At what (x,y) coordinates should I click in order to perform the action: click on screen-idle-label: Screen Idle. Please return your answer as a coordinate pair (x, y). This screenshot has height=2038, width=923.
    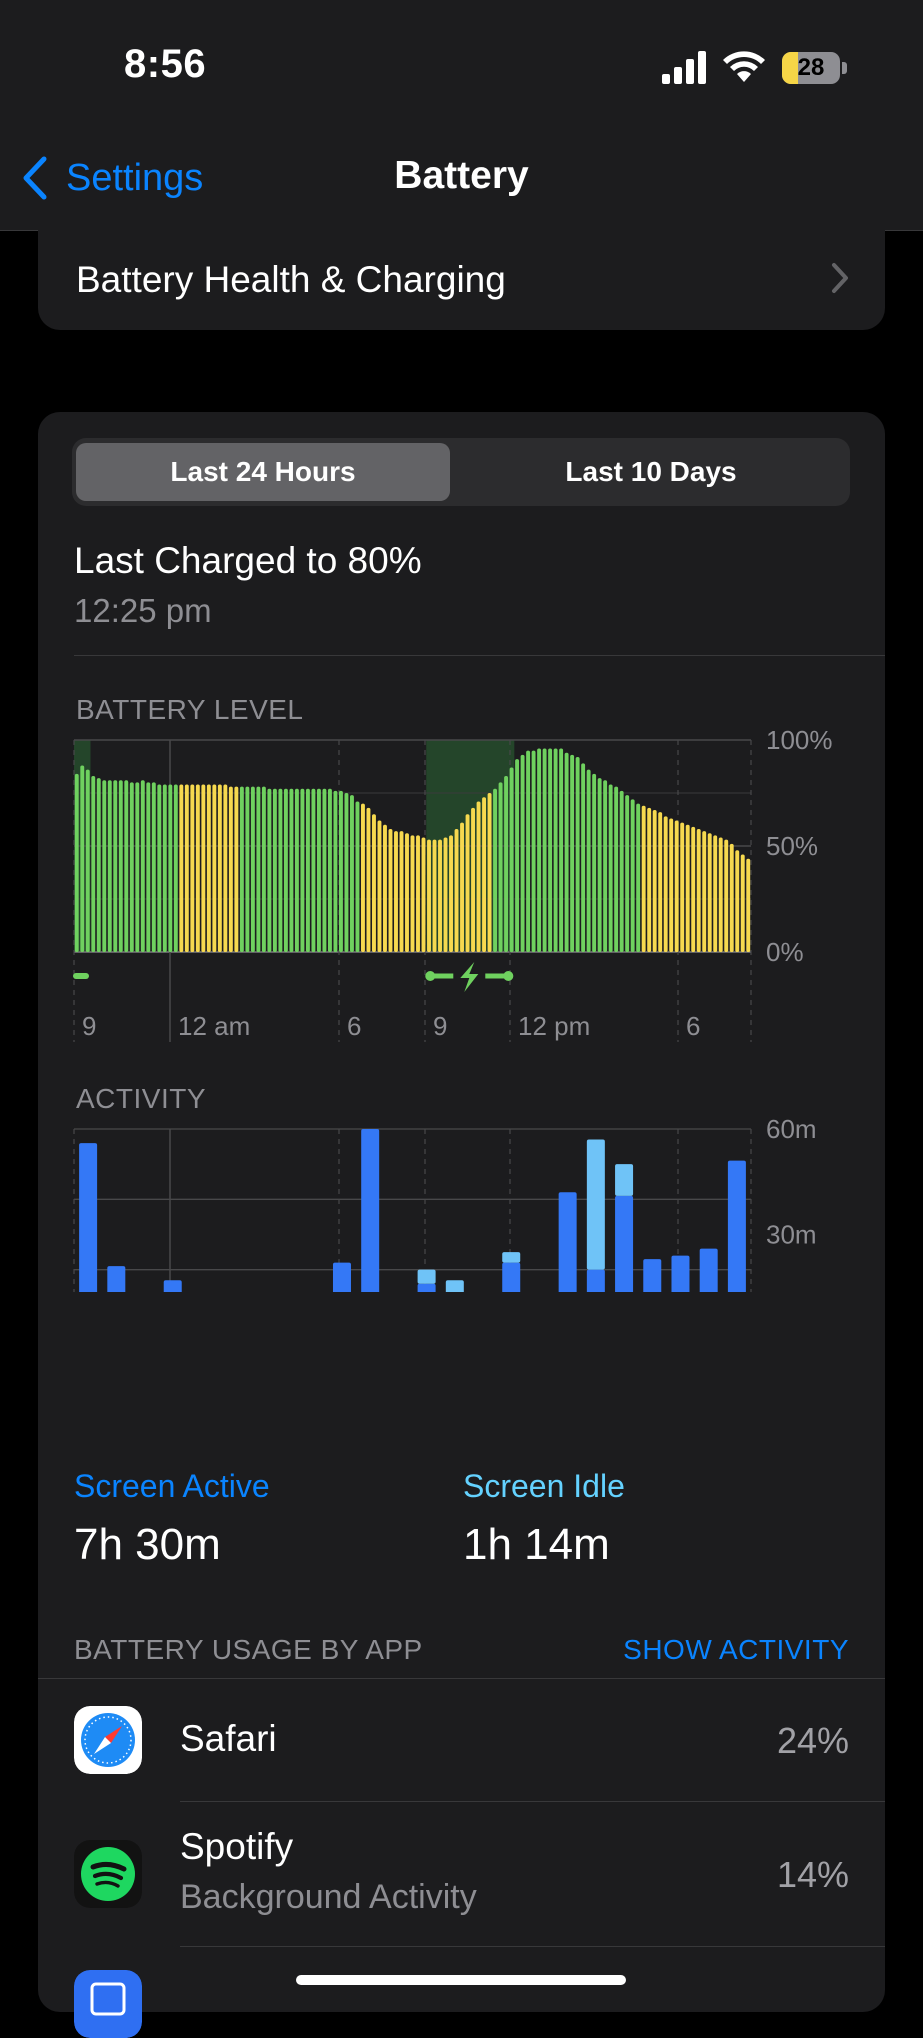
    Looking at the image, I should click on (544, 1486).